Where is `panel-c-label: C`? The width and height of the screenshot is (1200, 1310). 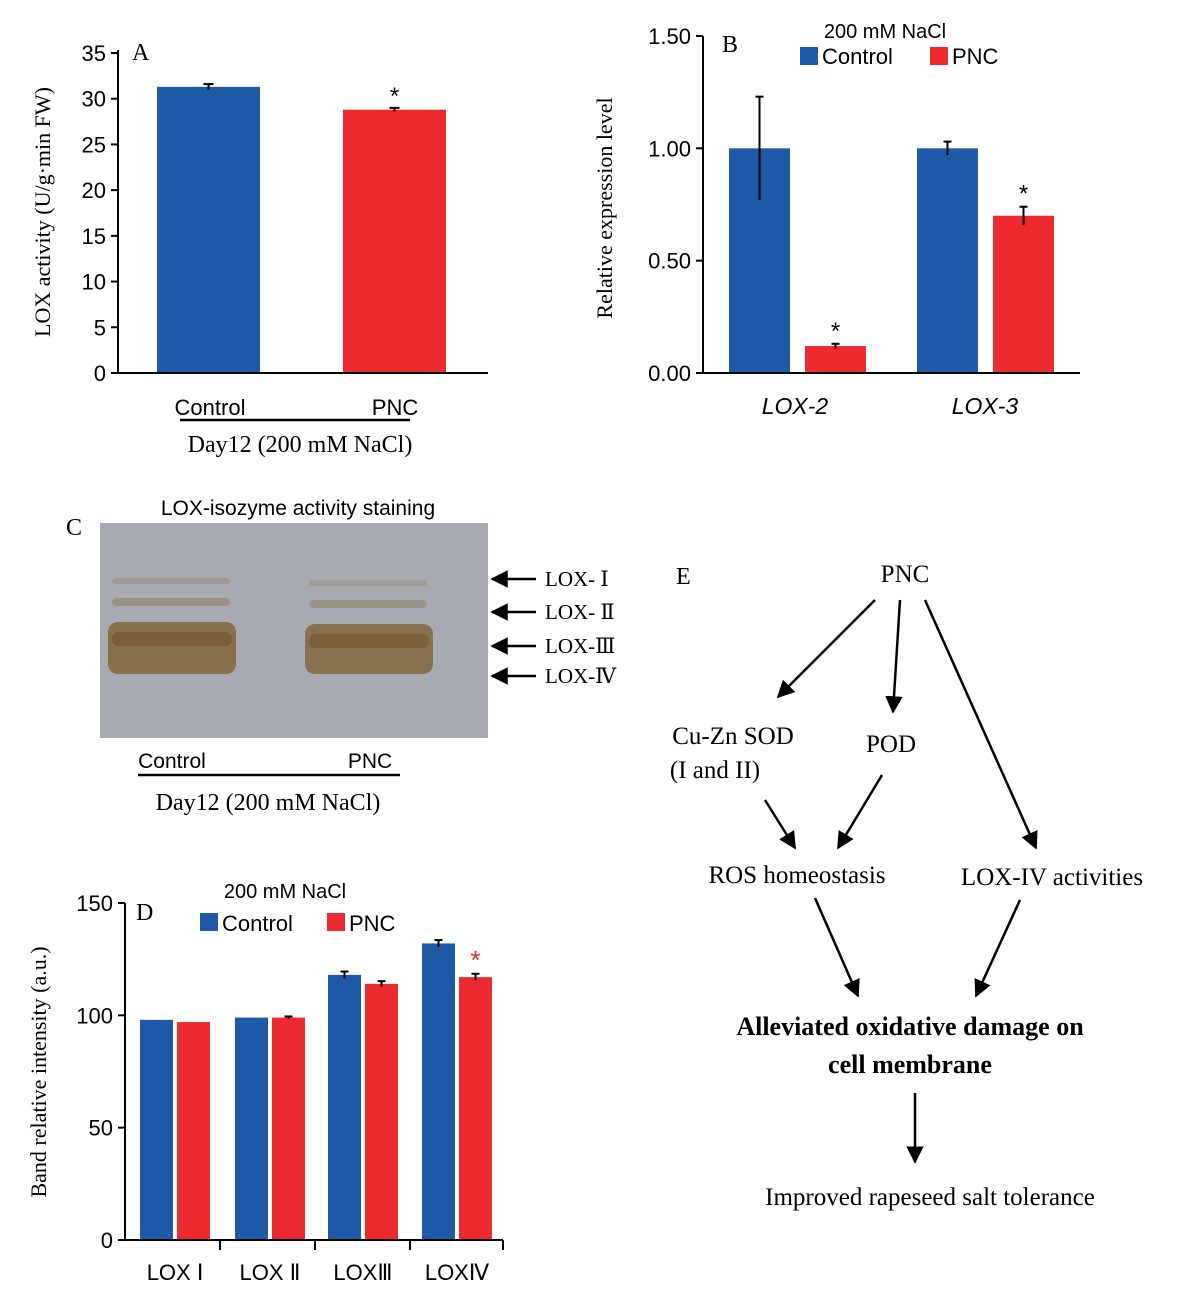
panel-c-label: C is located at coordinates (74, 528).